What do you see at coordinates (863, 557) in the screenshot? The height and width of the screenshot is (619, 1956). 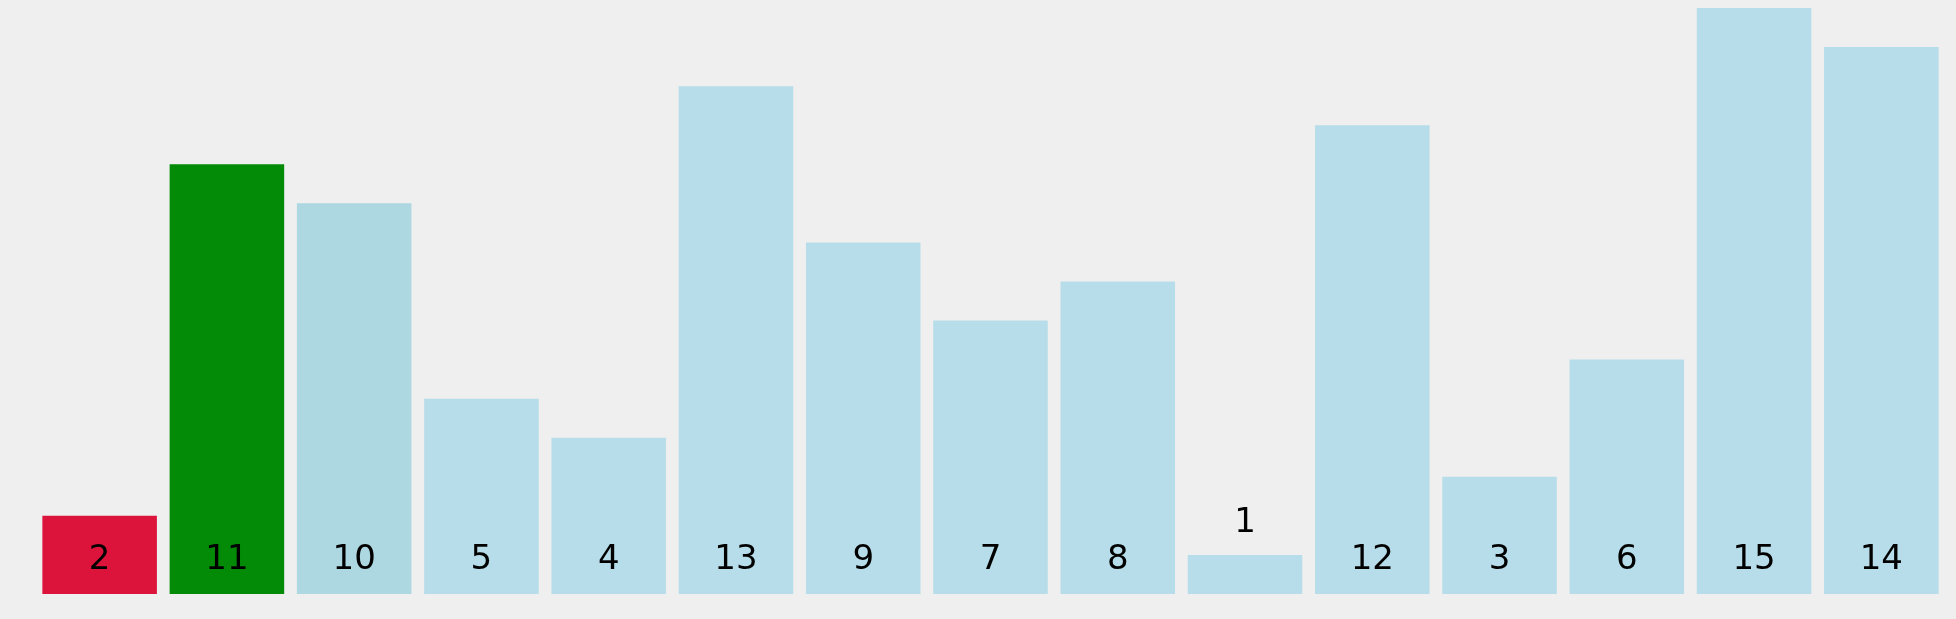 I see `data-label: 9` at bounding box center [863, 557].